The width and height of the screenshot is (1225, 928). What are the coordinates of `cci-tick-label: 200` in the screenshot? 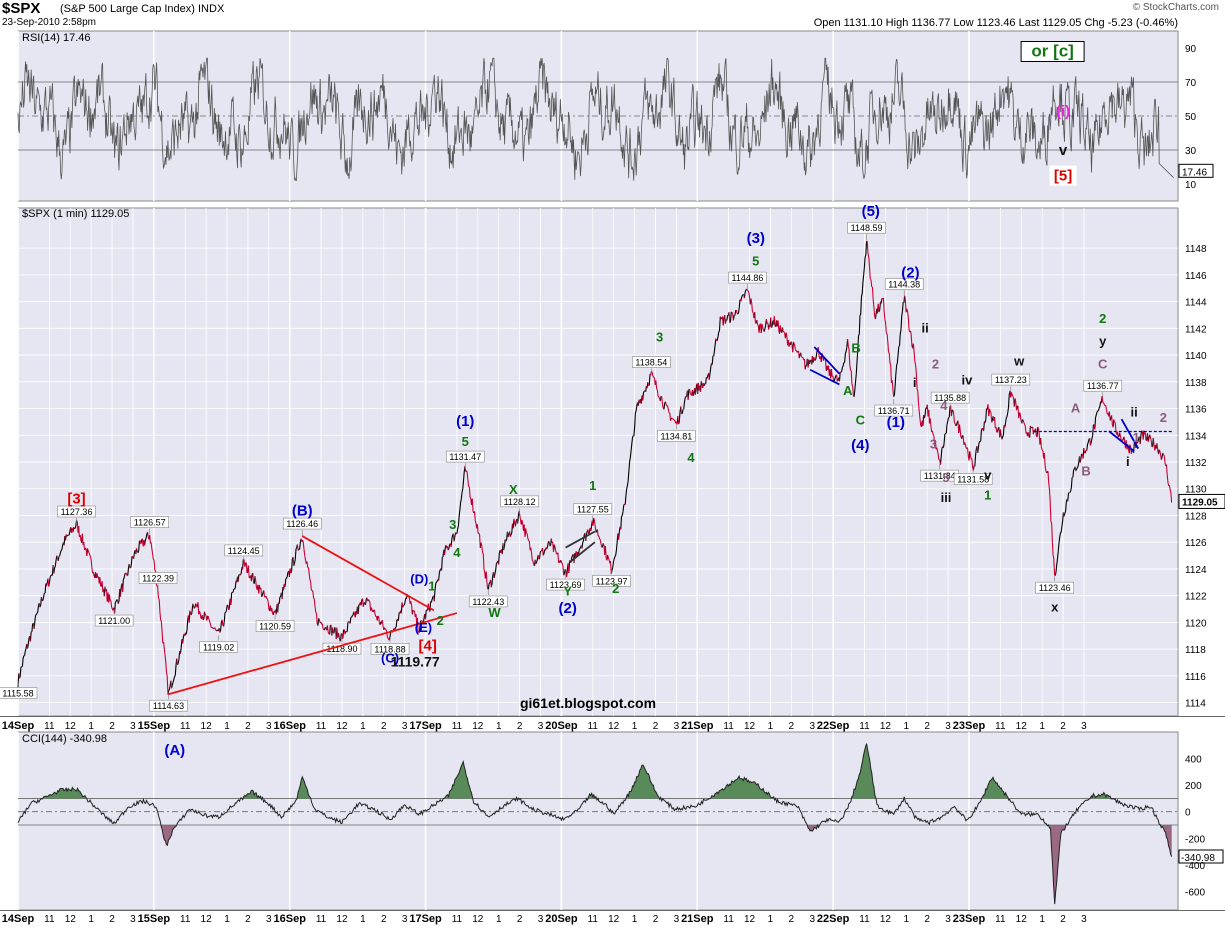 It's located at (1193, 786).